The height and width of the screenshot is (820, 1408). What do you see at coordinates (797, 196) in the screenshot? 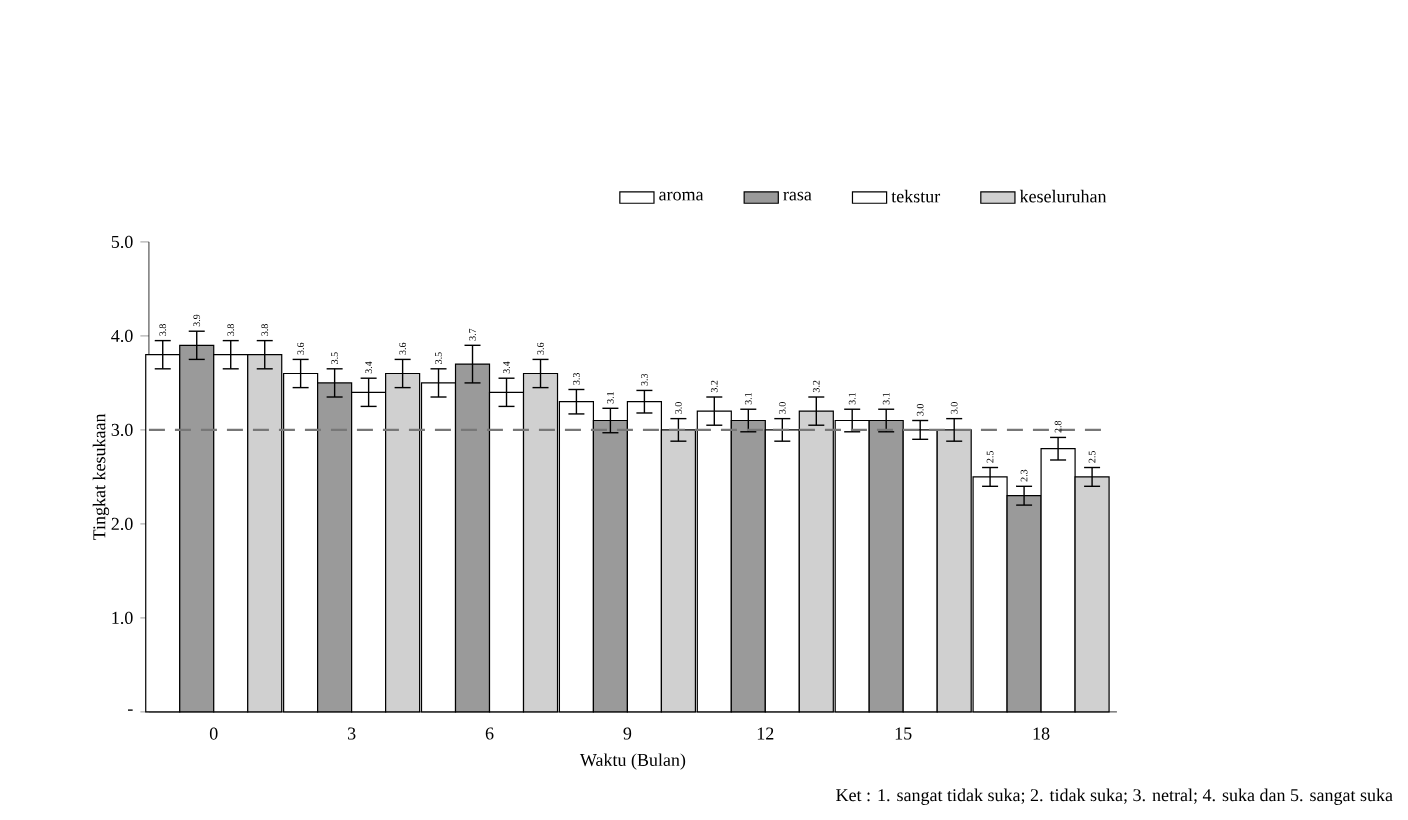
I see `legend-label: rasa` at bounding box center [797, 196].